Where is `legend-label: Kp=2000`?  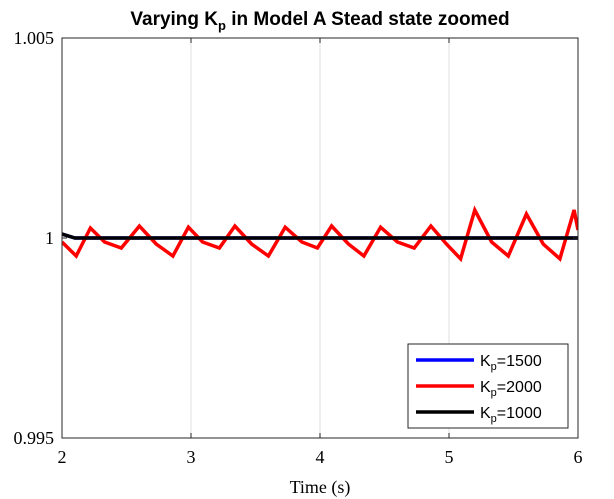 legend-label: Kp=2000 is located at coordinates (511, 389).